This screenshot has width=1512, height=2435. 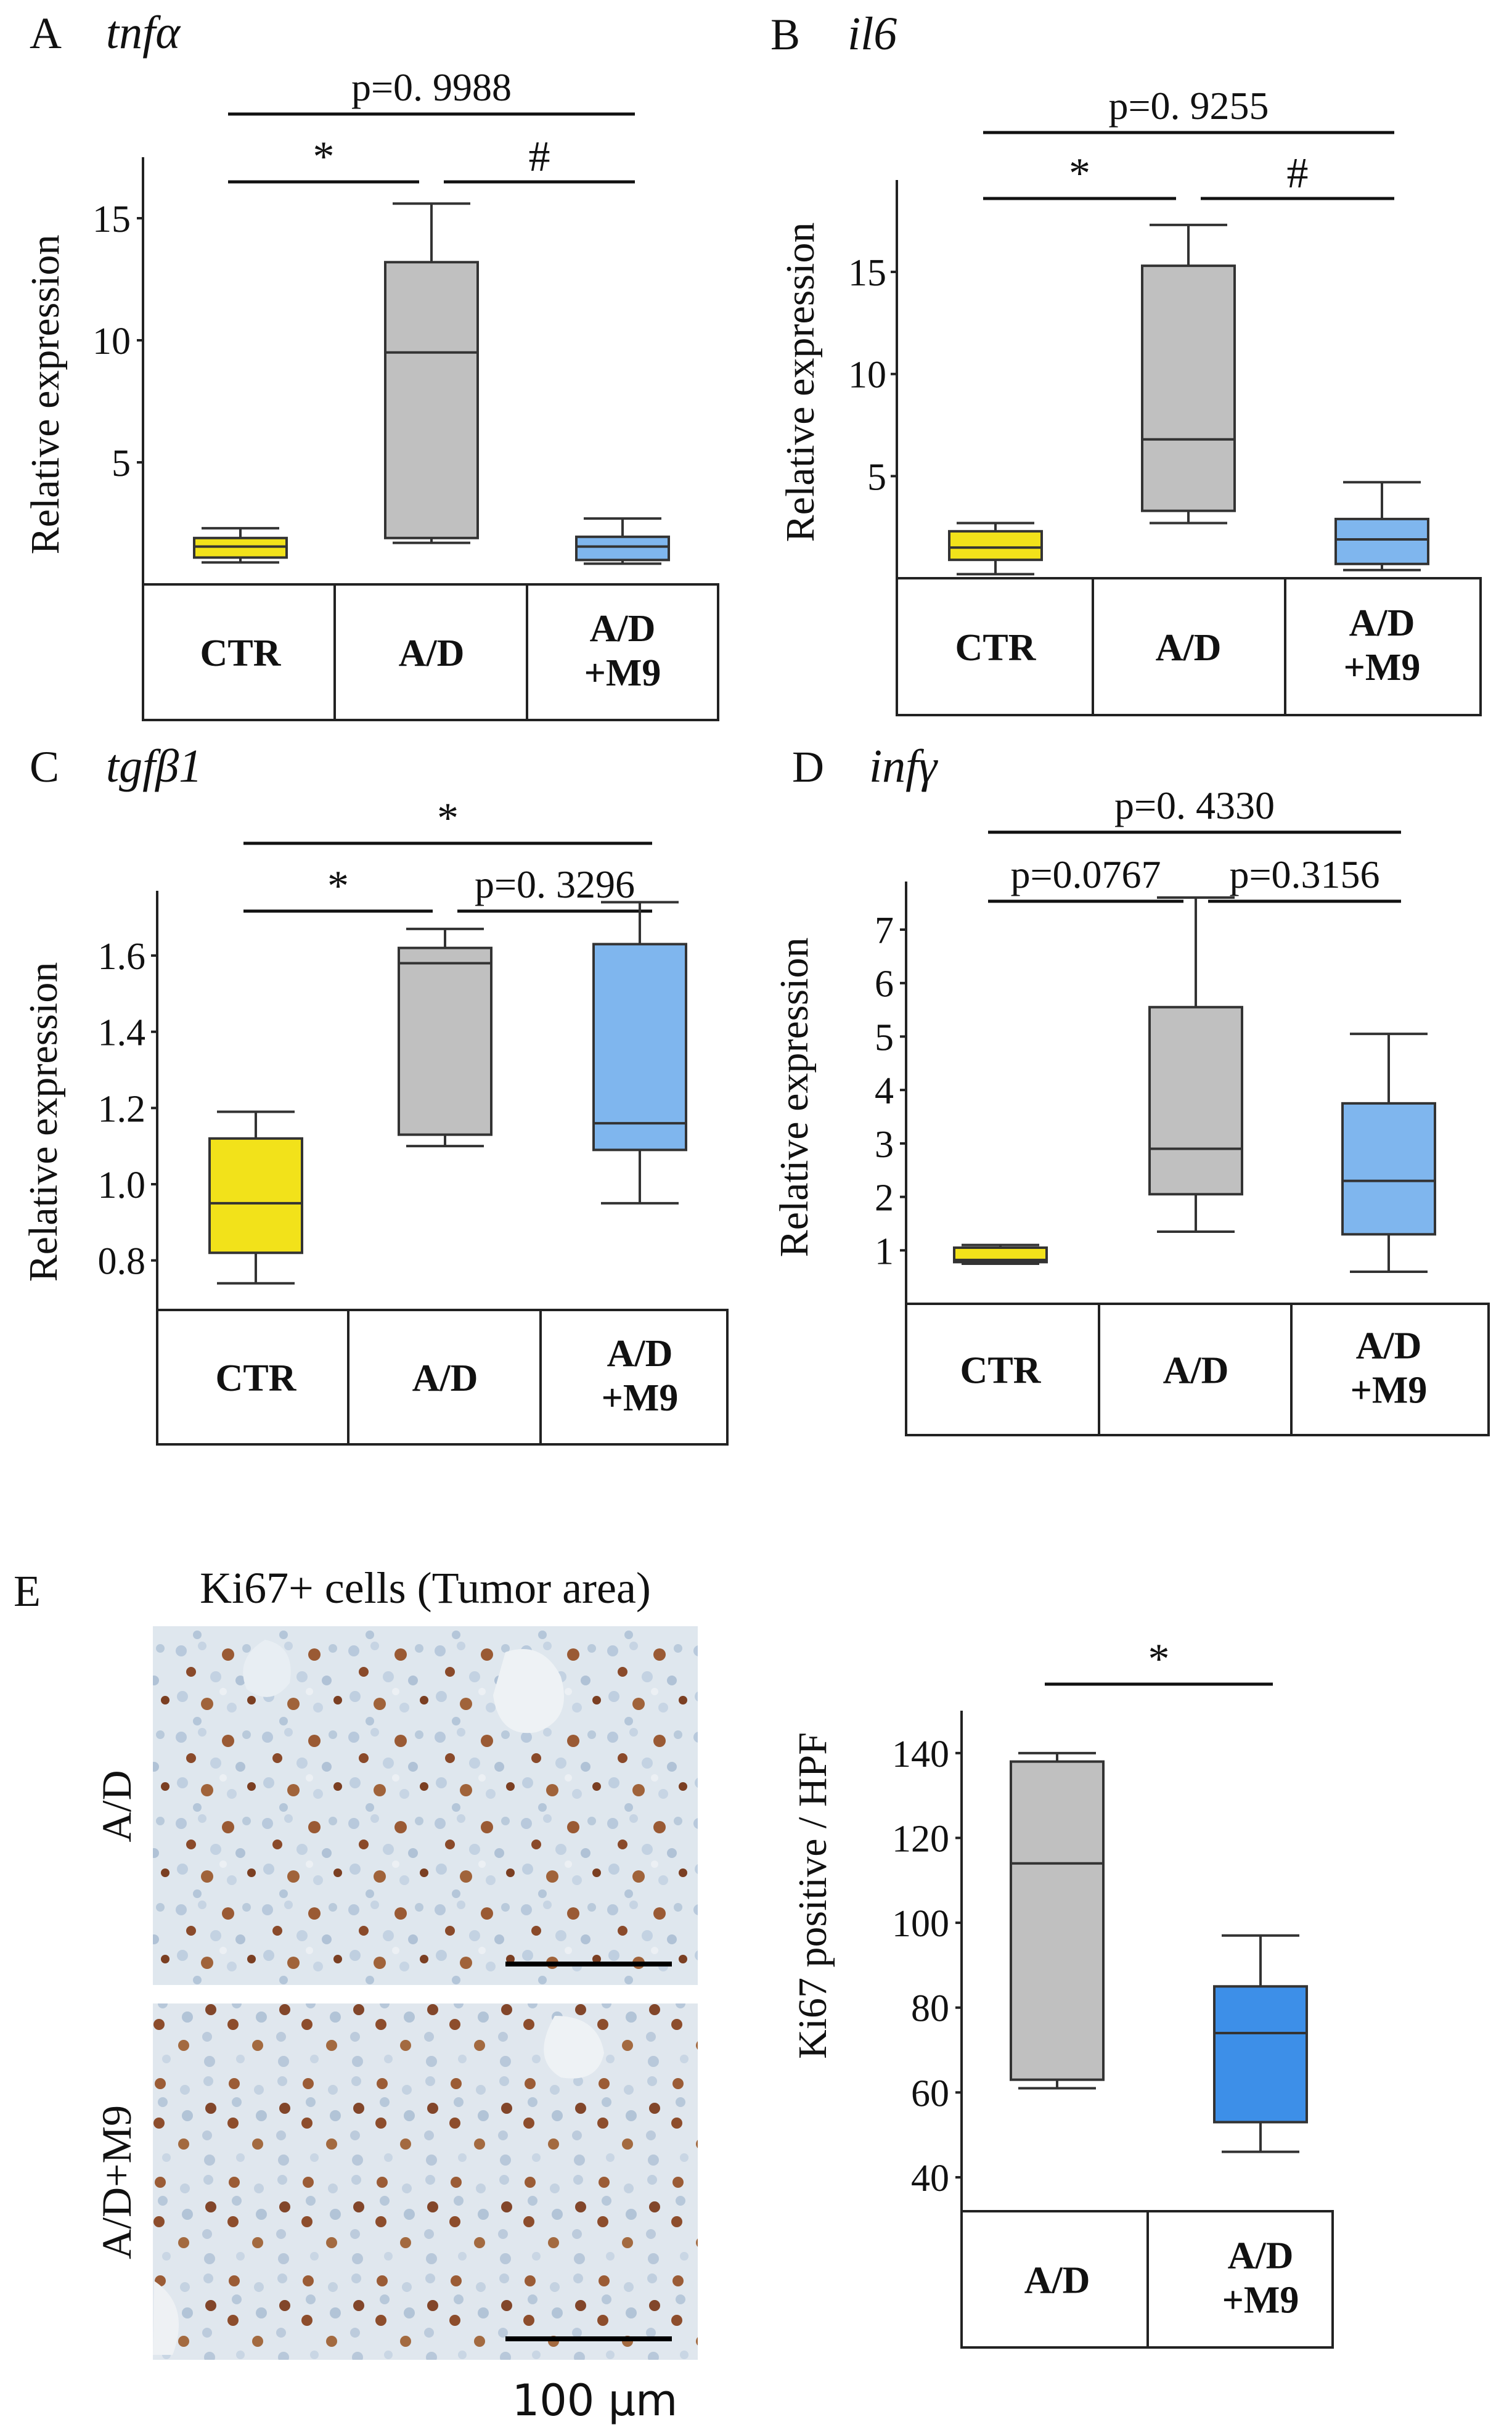 I want to click on significance-label: p=0. 9255, so click(x=1188, y=106).